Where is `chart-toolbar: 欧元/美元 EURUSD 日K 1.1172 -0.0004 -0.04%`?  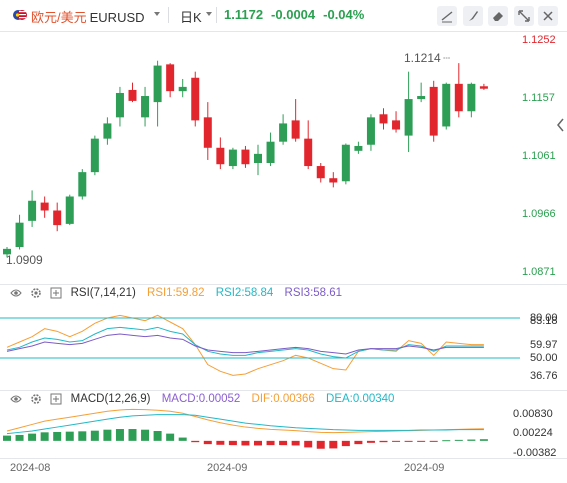
chart-toolbar: 欧元/美元 EURUSD 日K 1.1172 -0.0004 -0.04% is located at coordinates (283, 16).